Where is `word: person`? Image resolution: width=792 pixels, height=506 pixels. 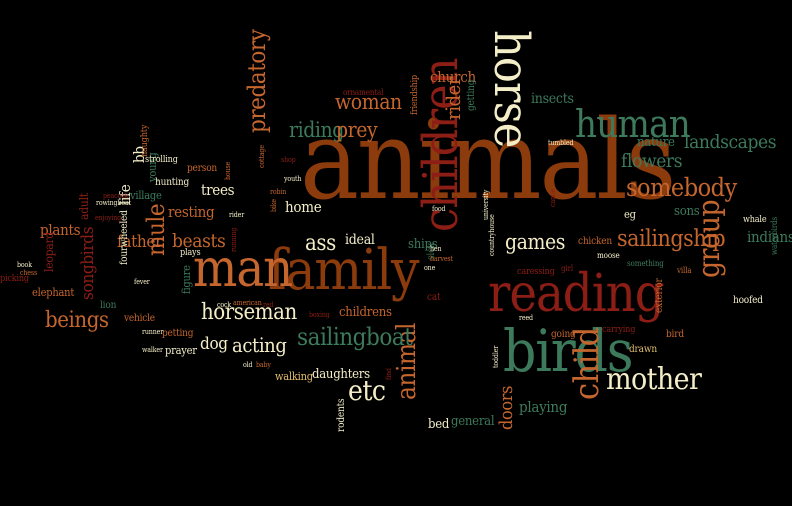
word: person is located at coordinates (202, 168).